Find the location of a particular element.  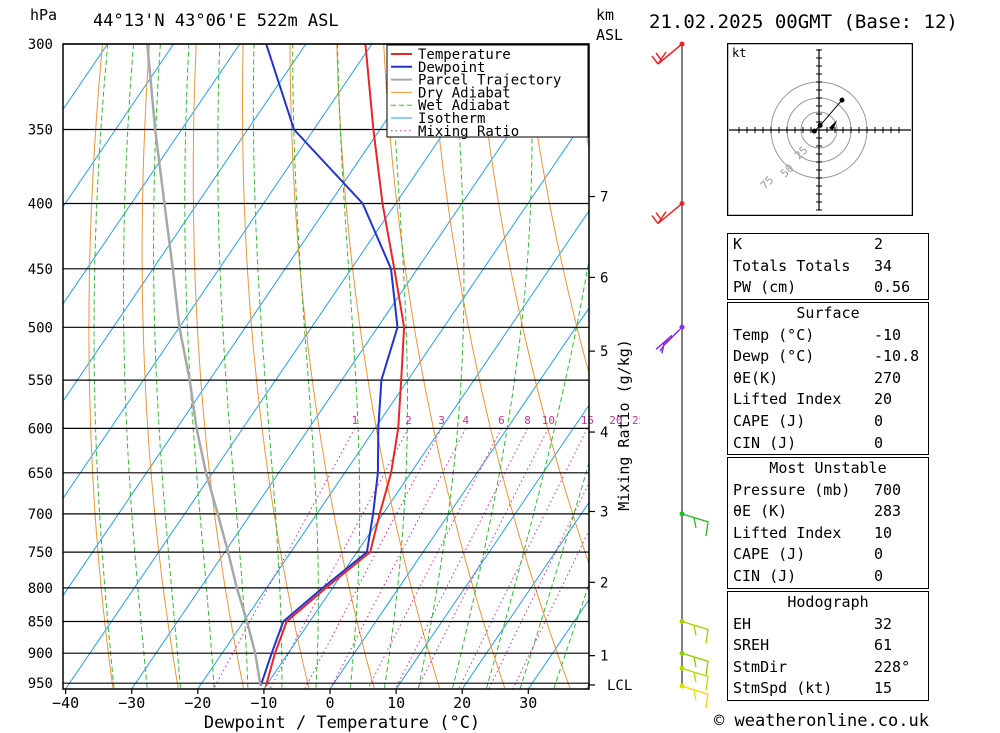

credit-link: © weatheronline.co.uk is located at coordinates (821, 721).